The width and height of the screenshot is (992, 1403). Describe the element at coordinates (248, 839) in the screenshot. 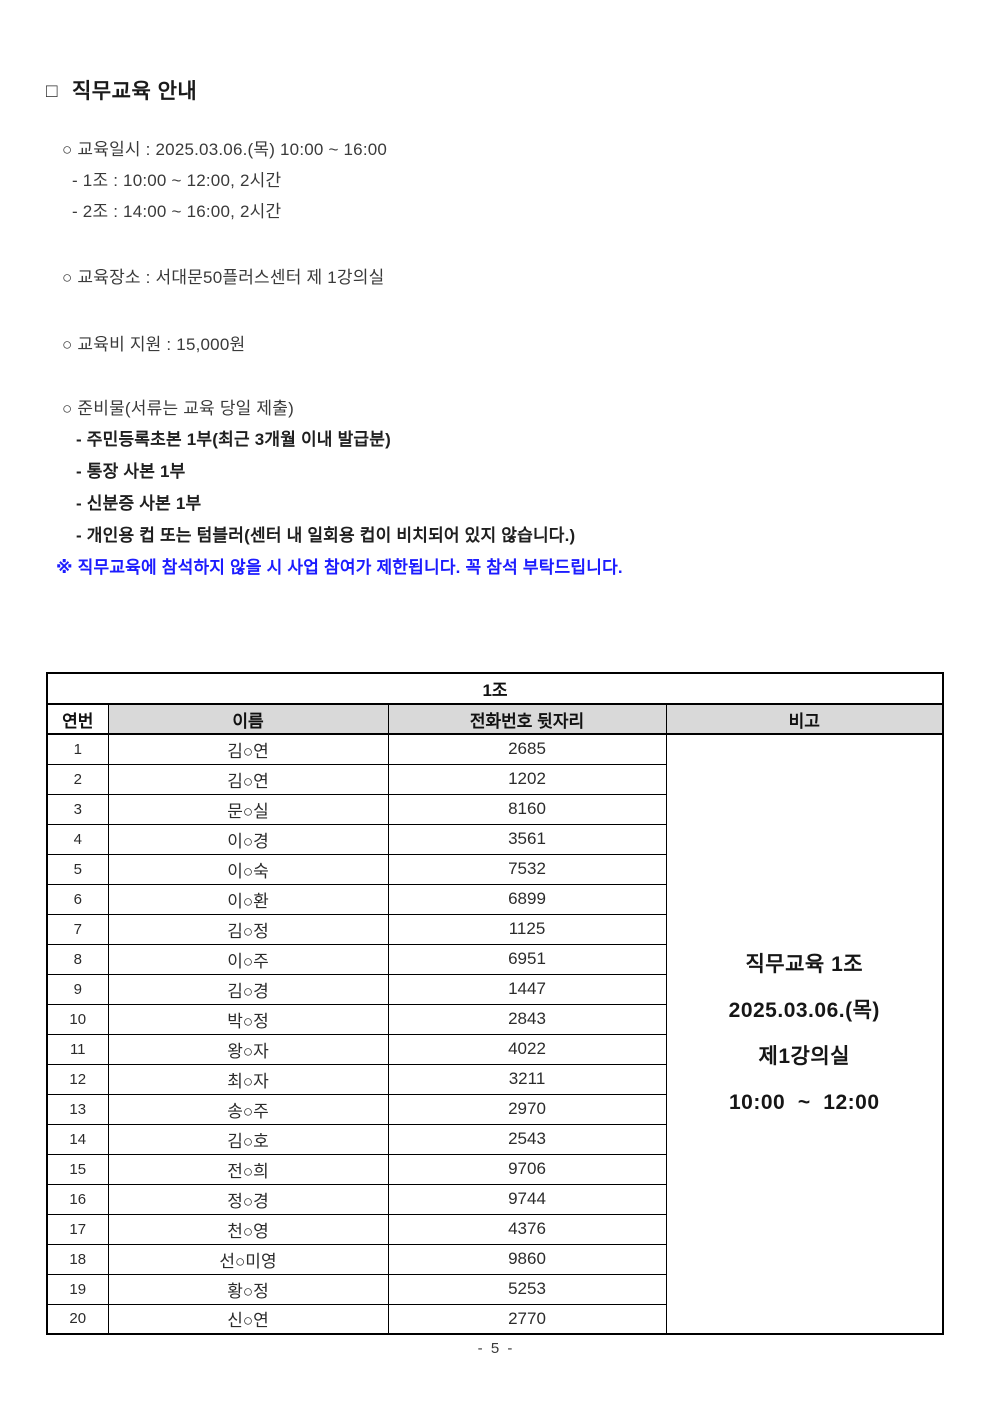

I see `member-name: 이○경` at that location.